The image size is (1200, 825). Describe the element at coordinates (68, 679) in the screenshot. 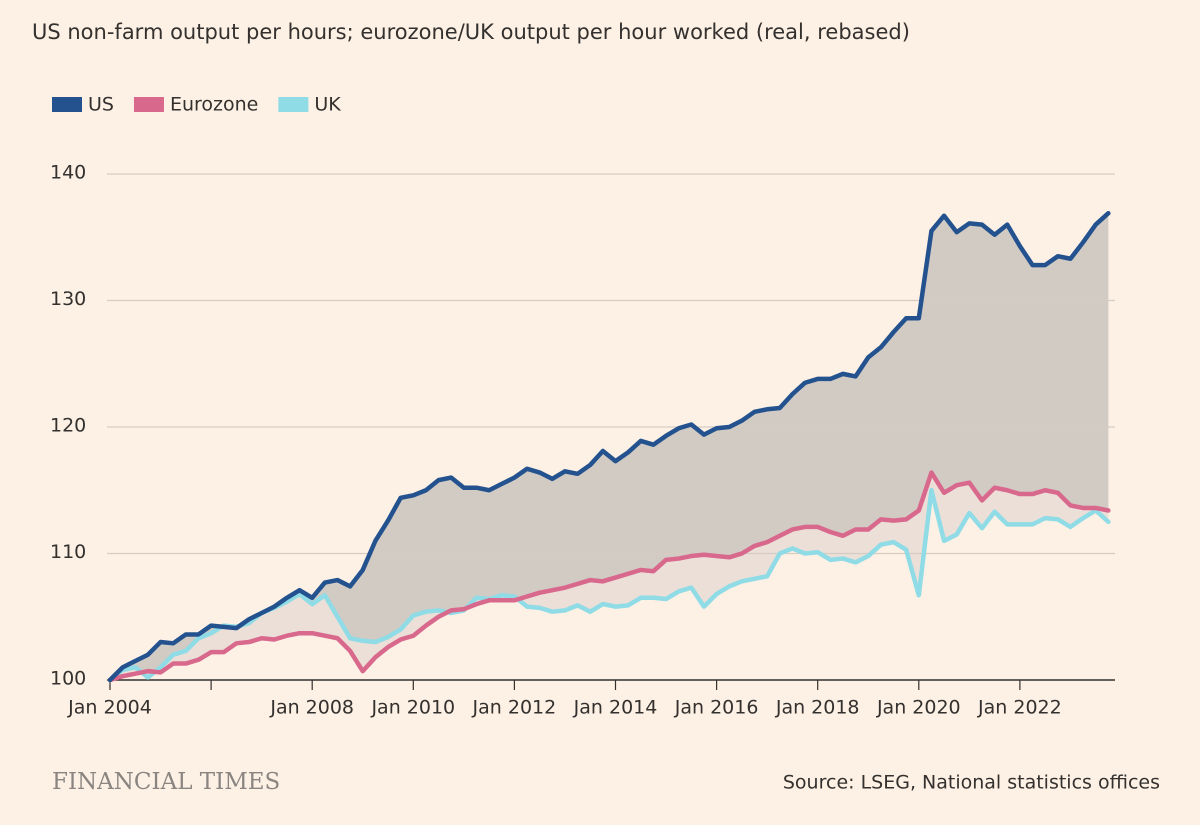

I see `y-tick-label: 100` at that location.